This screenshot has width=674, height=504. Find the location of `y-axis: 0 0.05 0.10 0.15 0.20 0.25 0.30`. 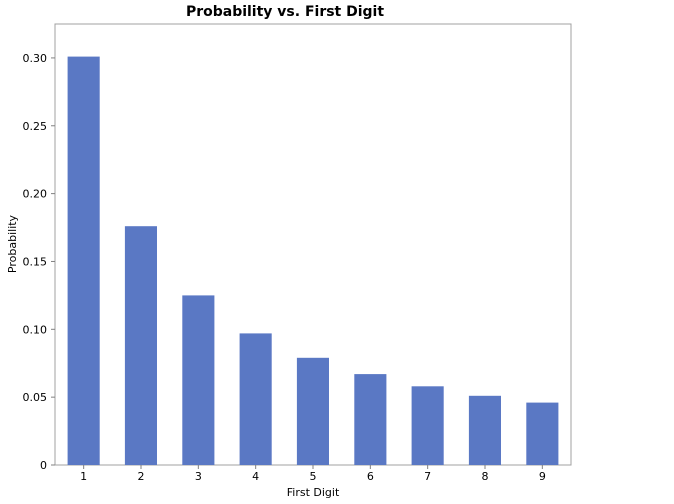

y-axis: 0 0.05 0.10 0.15 0.20 0.25 0.30 is located at coordinates (39, 262).